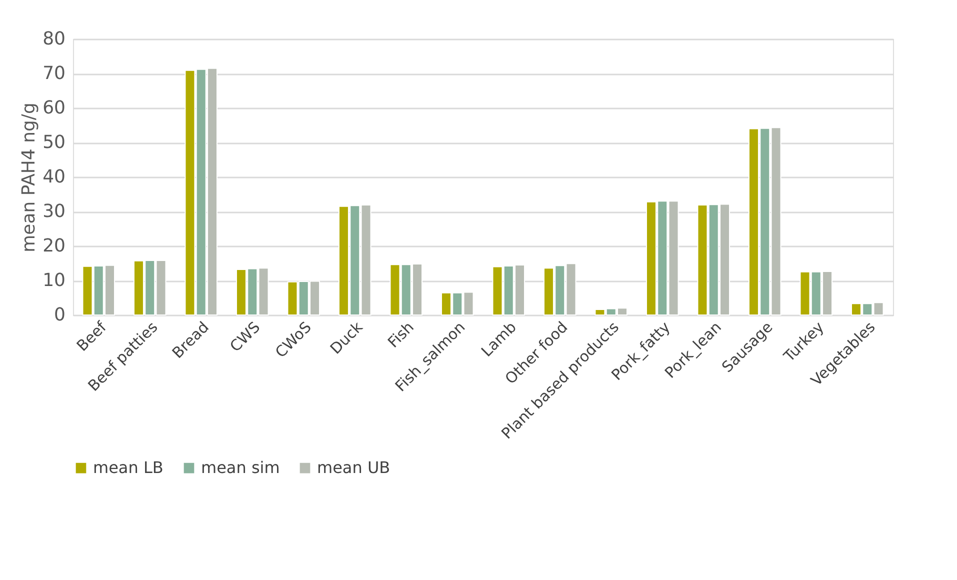 The height and width of the screenshot is (580, 957). What do you see at coordinates (128, 468) in the screenshot?
I see `legend-label: mean LB` at bounding box center [128, 468].